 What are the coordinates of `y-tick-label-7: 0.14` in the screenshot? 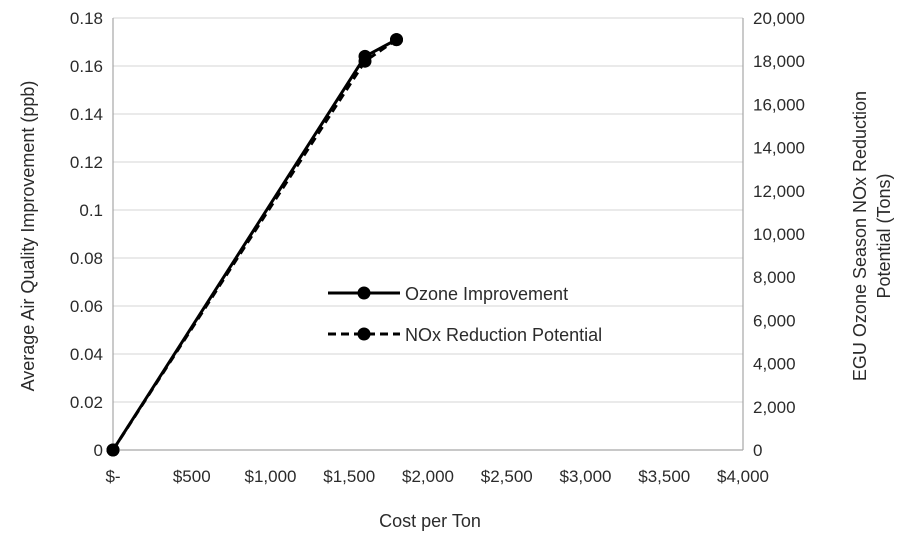 It's located at (86, 114).